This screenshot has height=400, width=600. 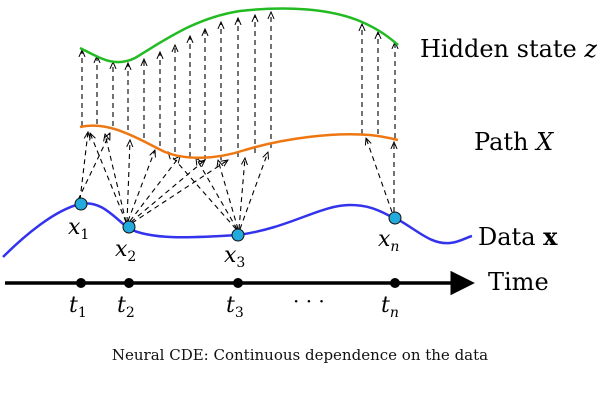 What do you see at coordinates (126, 307) in the screenshot?
I see `time-label-t2: t2` at bounding box center [126, 307].